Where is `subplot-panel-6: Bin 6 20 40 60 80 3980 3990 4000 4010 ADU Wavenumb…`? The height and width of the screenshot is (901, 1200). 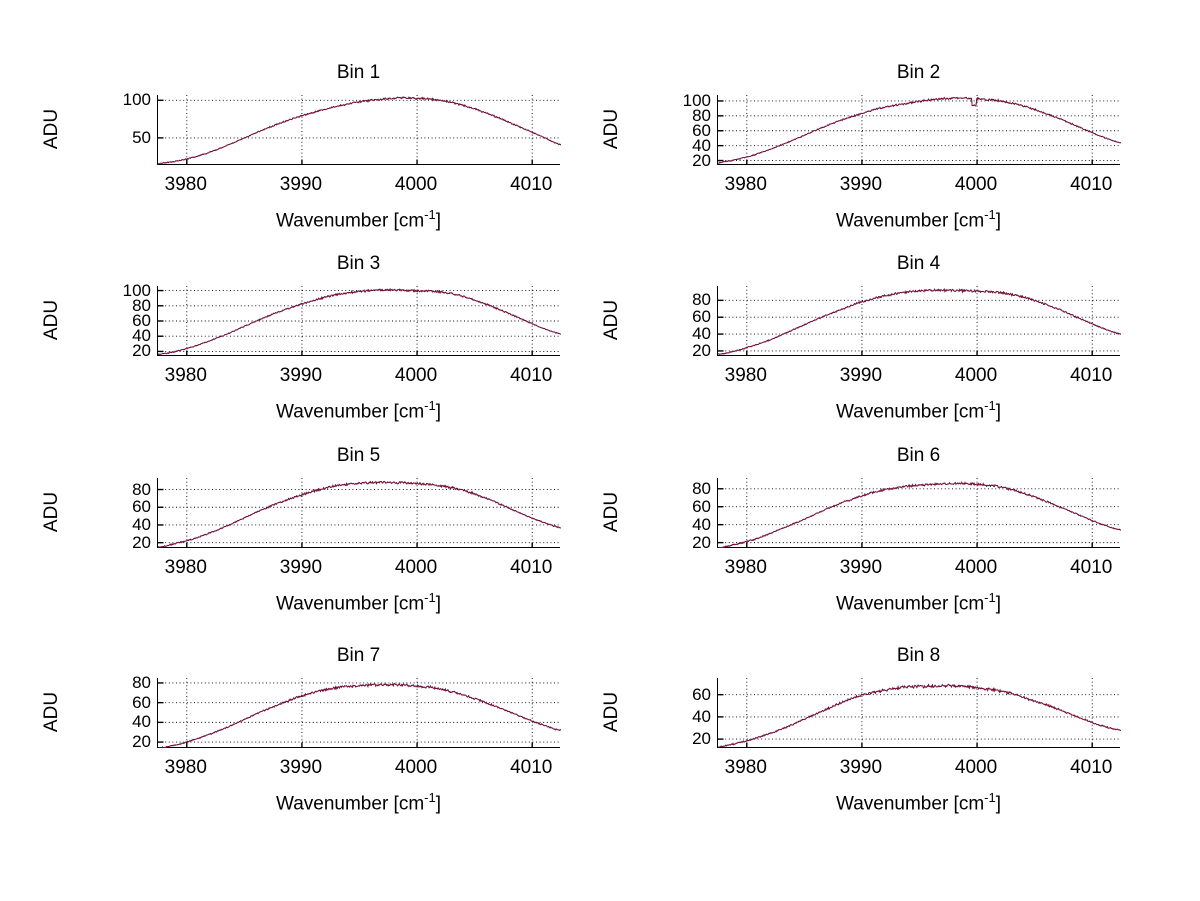
subplot-panel-6: Bin 6 20 40 60 80 3980 3990 4000 4010 ADU Wavenumb… is located at coordinates (848, 523).